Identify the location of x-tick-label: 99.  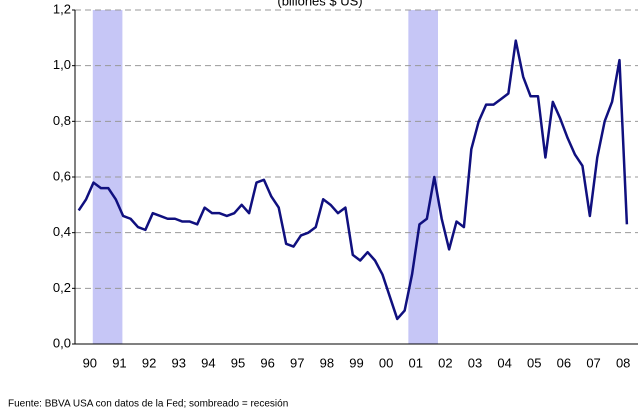
(356, 362).